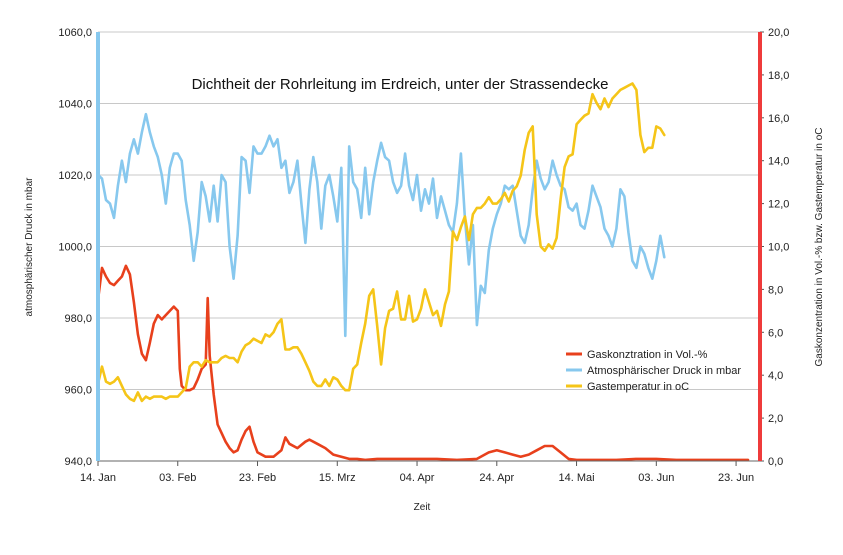 The width and height of the screenshot is (843, 555). What do you see at coordinates (75, 248) in the screenshot?
I see `y-left-tick-label: 1000,0` at bounding box center [75, 248].